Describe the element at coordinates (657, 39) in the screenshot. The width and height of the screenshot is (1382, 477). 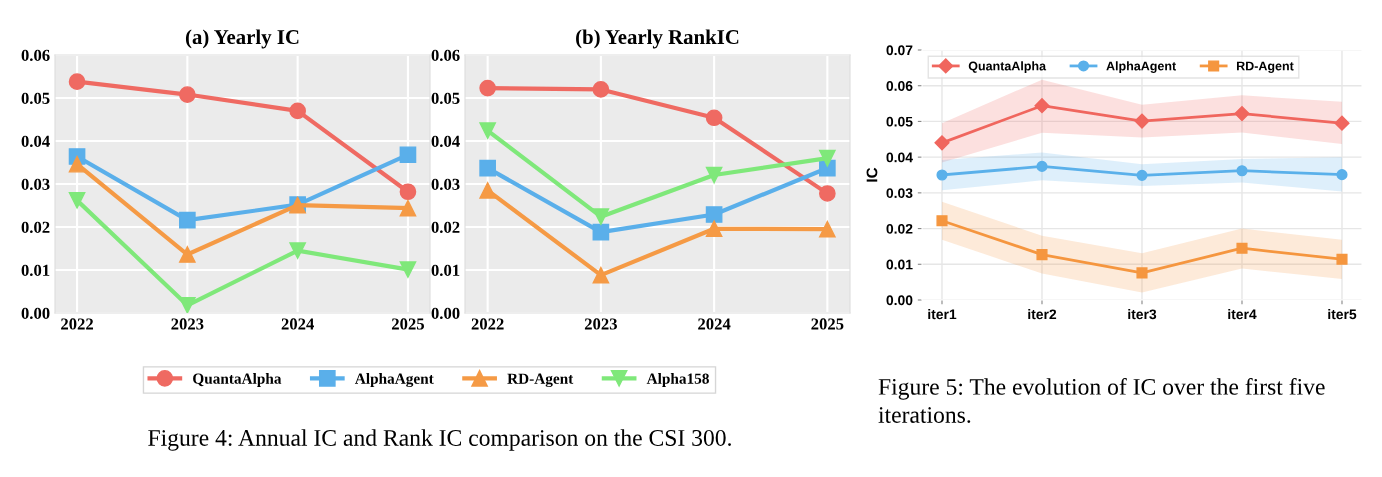
I see `chart-title: (b) Yearly RankIC` at that location.